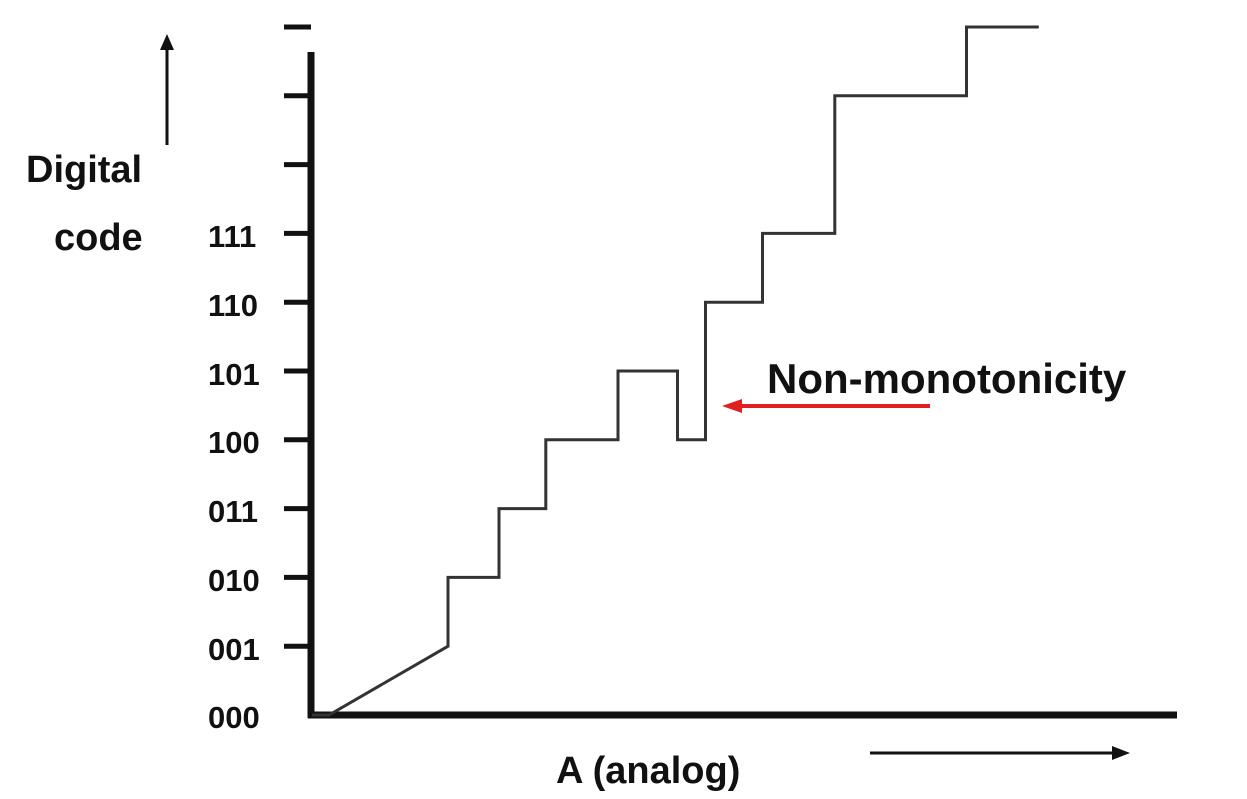 The height and width of the screenshot is (799, 1247). Describe the element at coordinates (234, 477) in the screenshot. I see `y-tick-labels: 000 001 010 011 100 101 110 111` at that location.